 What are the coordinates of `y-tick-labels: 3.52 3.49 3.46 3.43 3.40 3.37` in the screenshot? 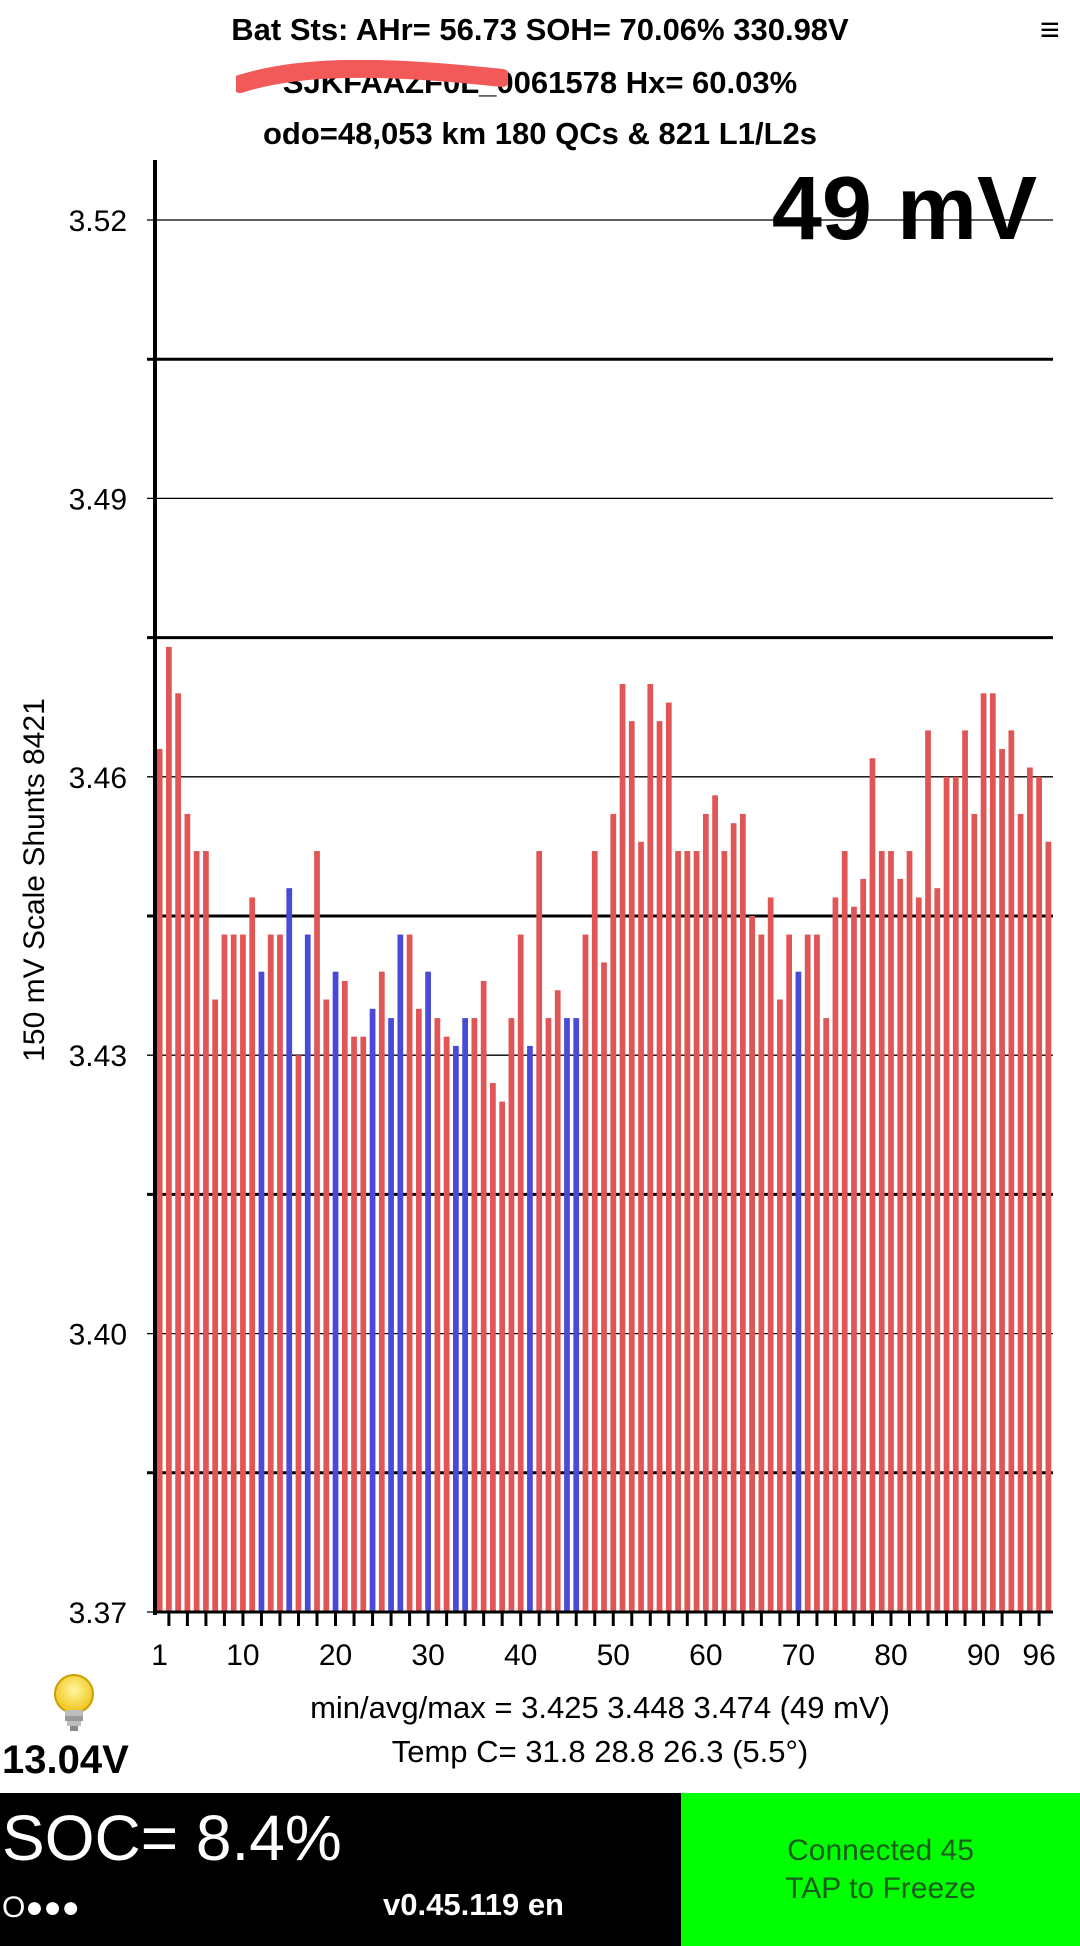 It's located at (98, 917).